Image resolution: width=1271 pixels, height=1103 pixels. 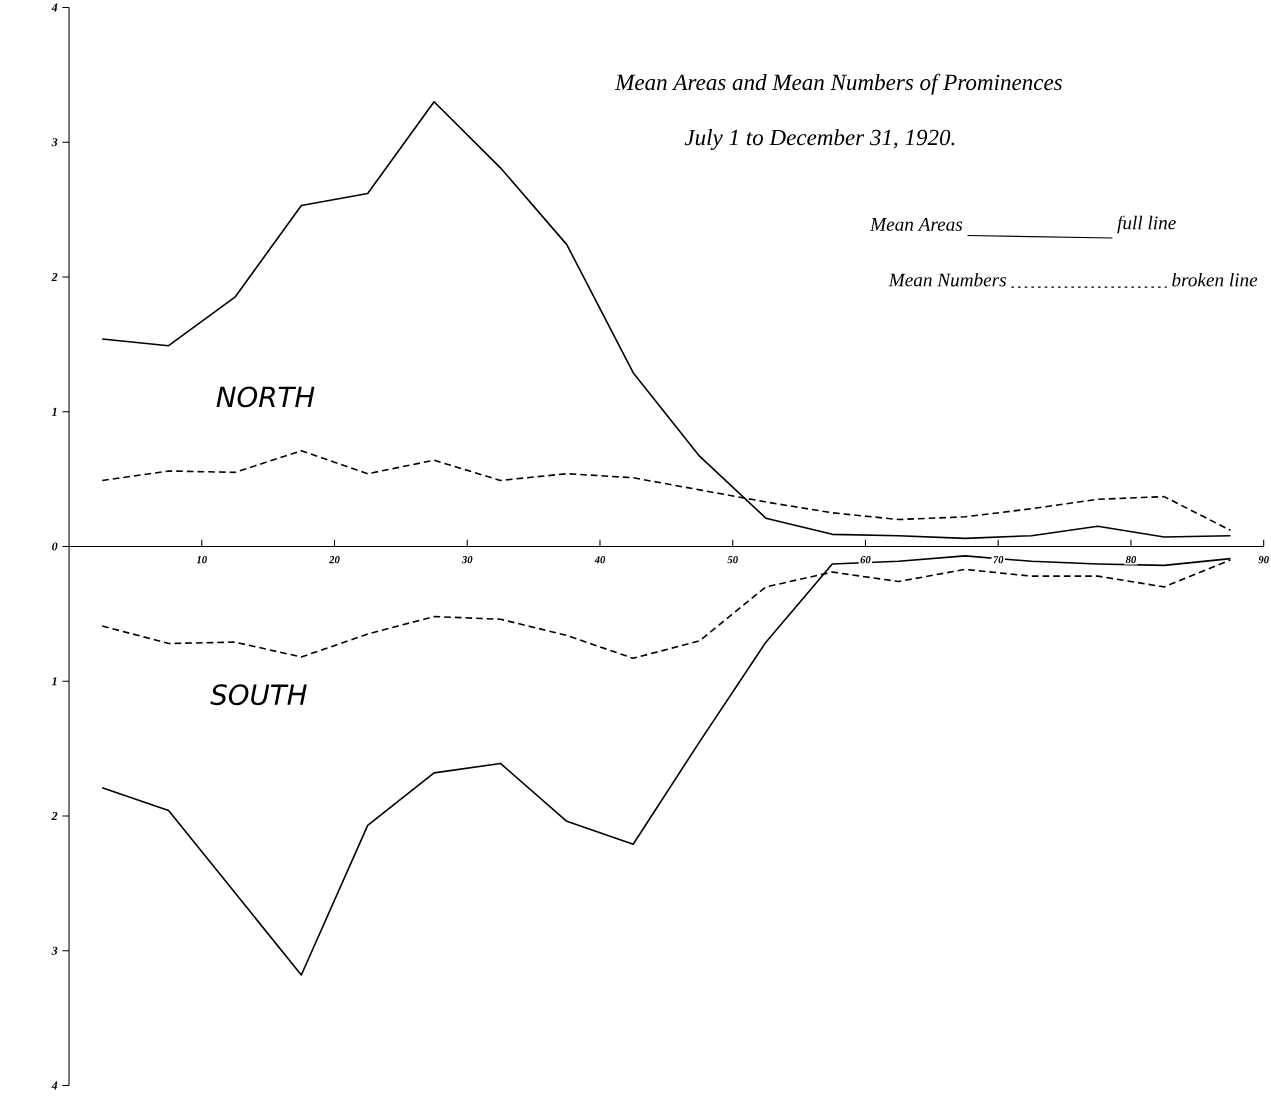 I want to click on x-tick-label: 30, so click(x=467, y=560).